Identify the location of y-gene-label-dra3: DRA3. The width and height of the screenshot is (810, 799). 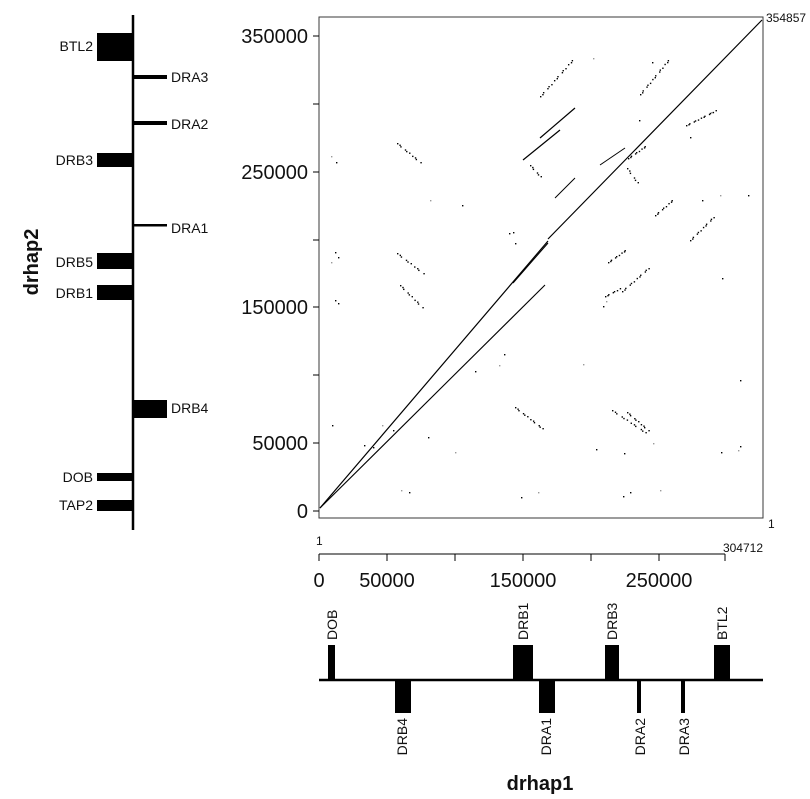
(190, 77).